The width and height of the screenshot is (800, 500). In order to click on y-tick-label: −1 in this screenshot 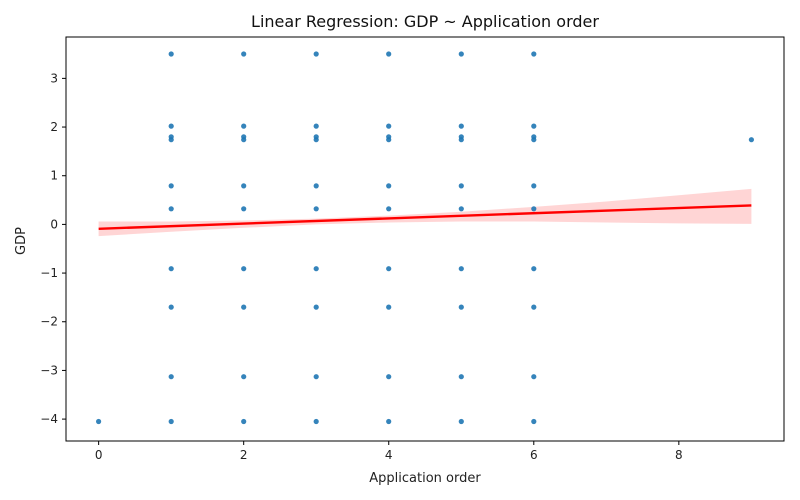, I will do `click(49, 273)`.